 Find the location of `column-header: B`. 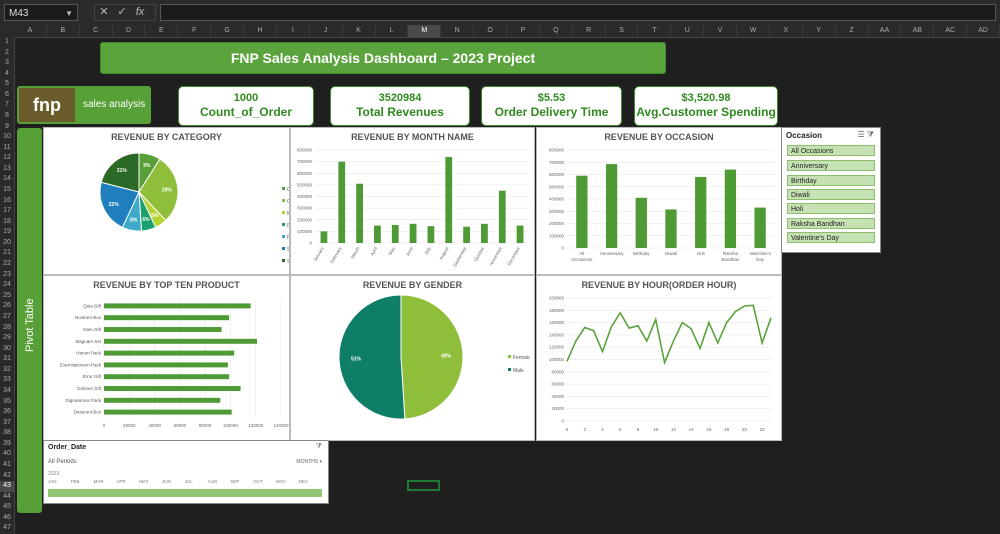

column-header: B is located at coordinates (63, 31).